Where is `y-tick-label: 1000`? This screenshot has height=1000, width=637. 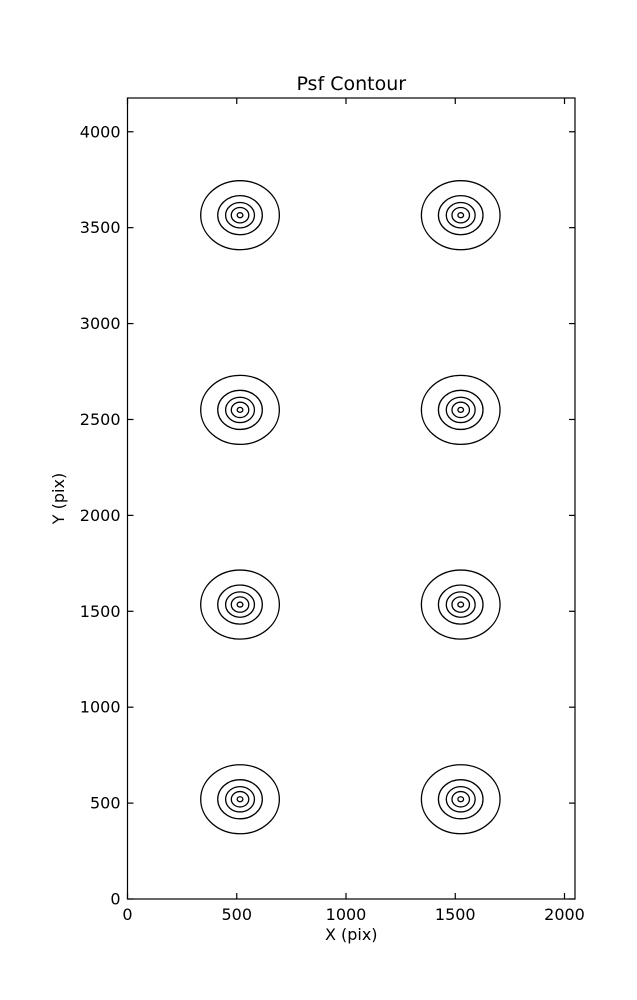 y-tick-label: 1000 is located at coordinates (100, 707).